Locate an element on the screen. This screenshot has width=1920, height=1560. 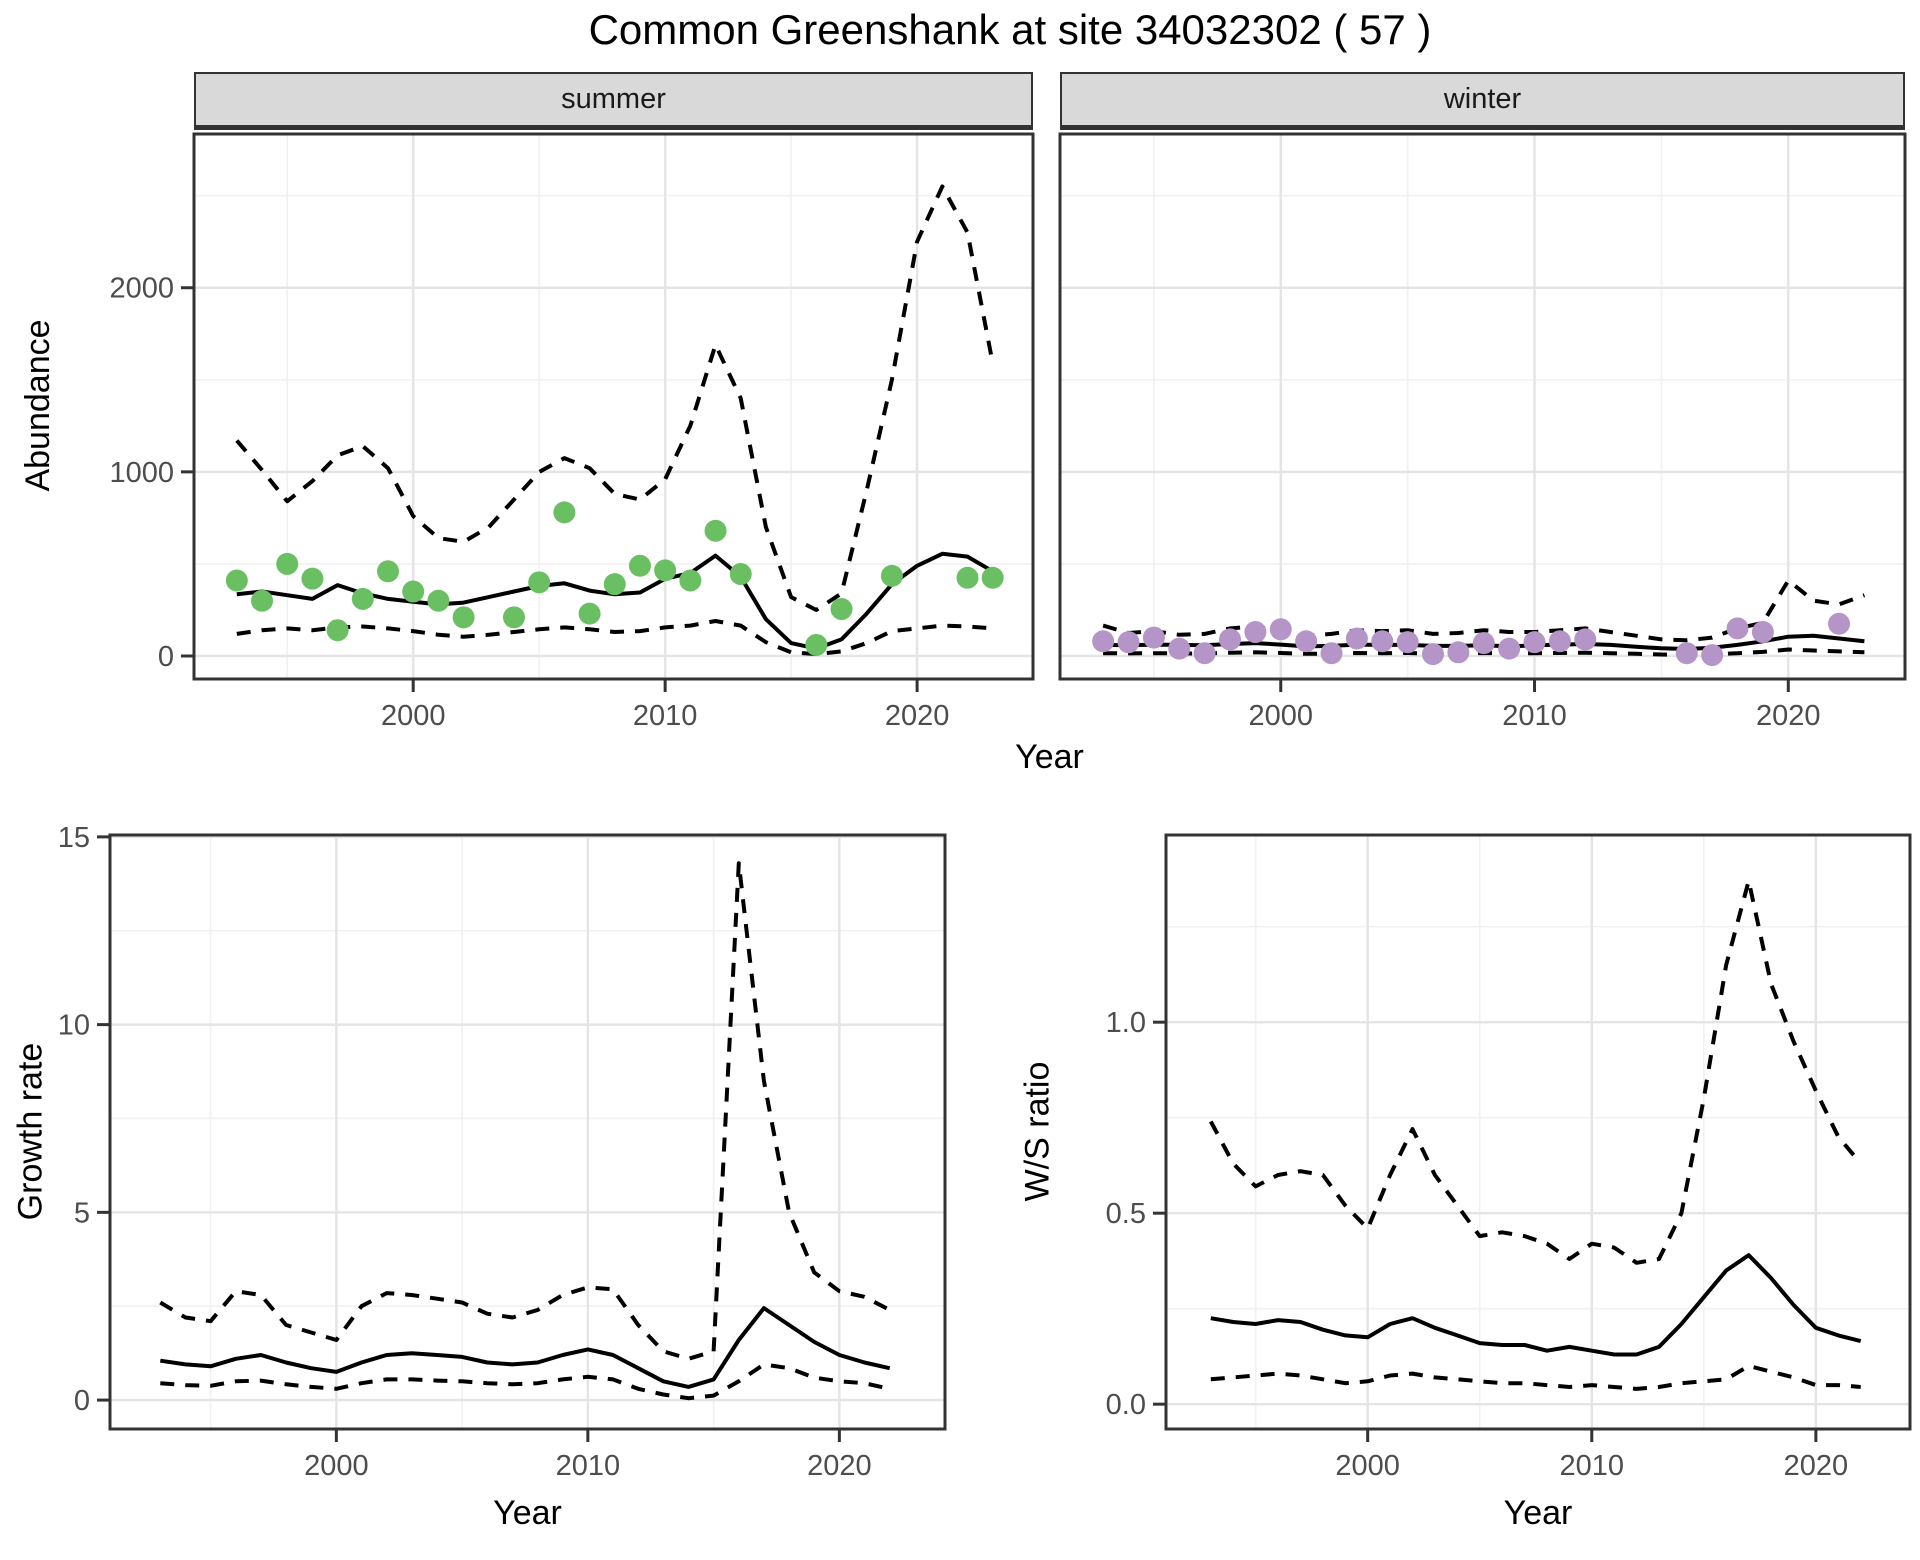
svg-text: 1.0 is located at coordinates (1126, 1023).